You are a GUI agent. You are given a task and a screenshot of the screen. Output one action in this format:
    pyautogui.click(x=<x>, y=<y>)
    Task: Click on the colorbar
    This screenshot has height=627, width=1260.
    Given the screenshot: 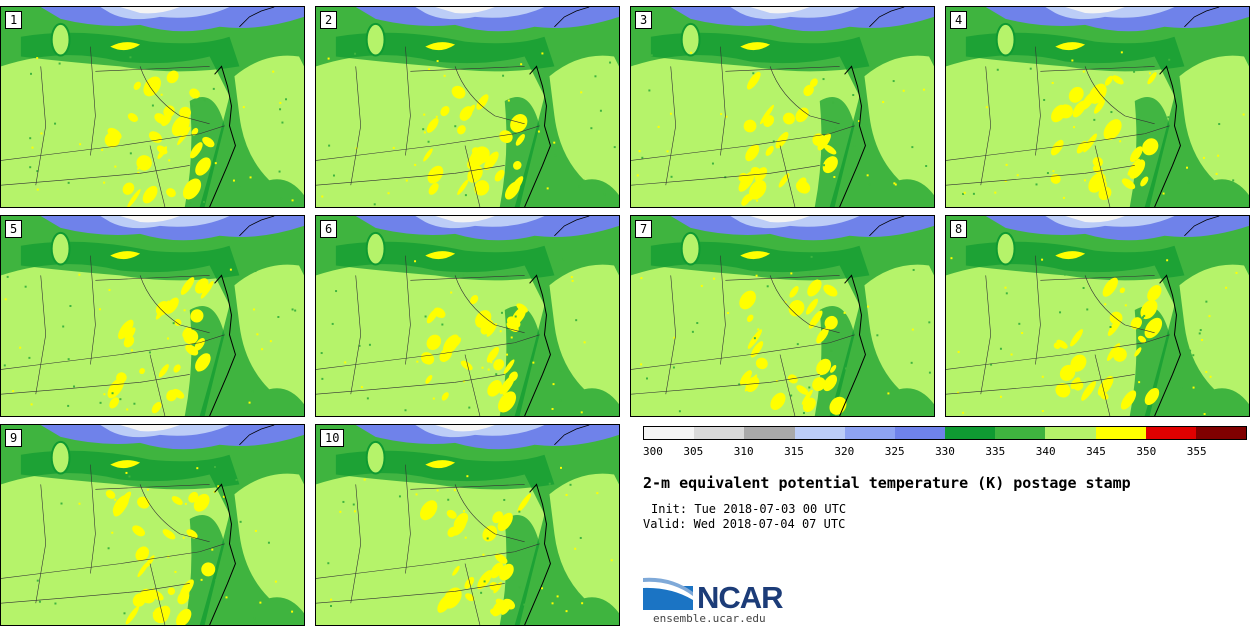 What is the action you would take?
    pyautogui.click(x=945, y=433)
    